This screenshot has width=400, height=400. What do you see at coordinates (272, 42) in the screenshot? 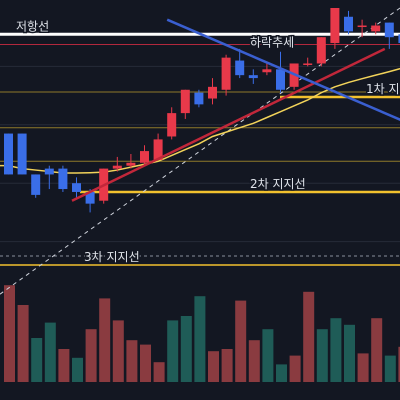
I see `downtrend-annotation: 하락추세` at bounding box center [272, 42].